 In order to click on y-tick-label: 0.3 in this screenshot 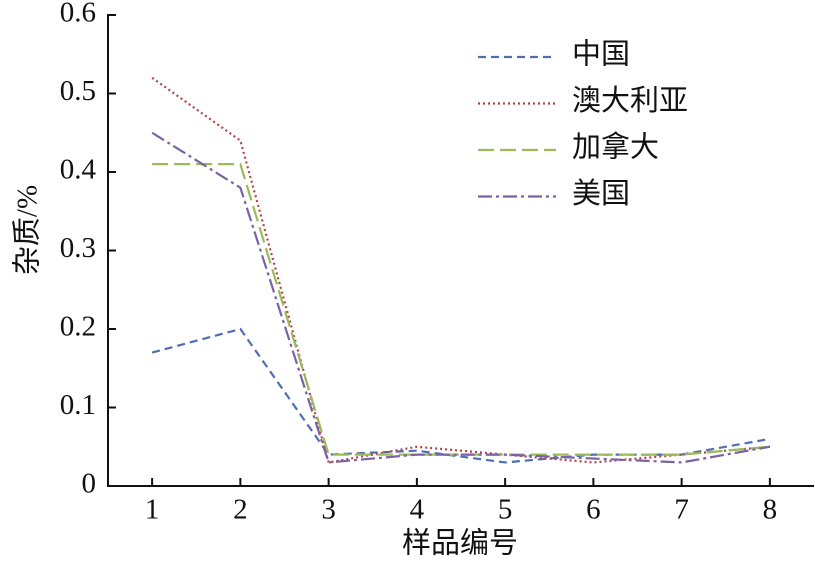, I will do `click(78, 248)`.